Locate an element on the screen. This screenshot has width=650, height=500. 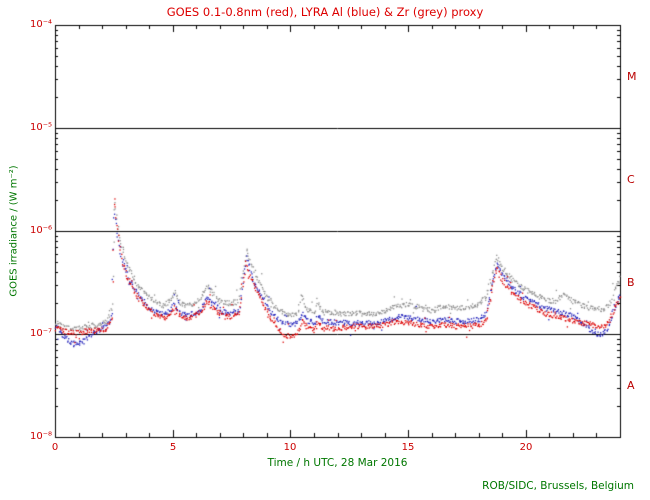
x-tick-label-20: 20 is located at coordinates (526, 447).